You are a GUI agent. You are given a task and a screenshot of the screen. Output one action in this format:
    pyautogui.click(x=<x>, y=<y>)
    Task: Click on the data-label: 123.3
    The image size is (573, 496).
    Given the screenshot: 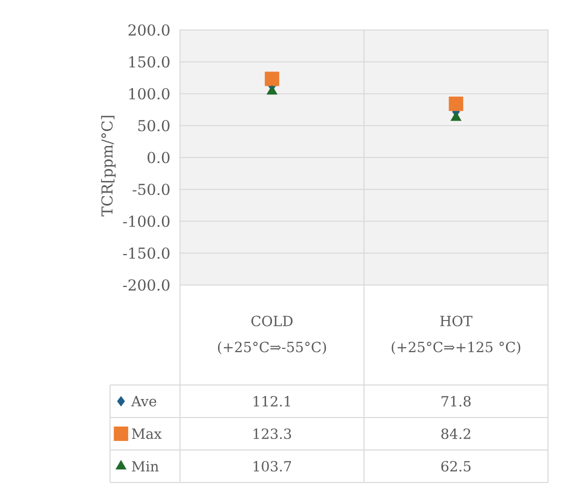 What is the action you would take?
    pyautogui.click(x=272, y=434)
    